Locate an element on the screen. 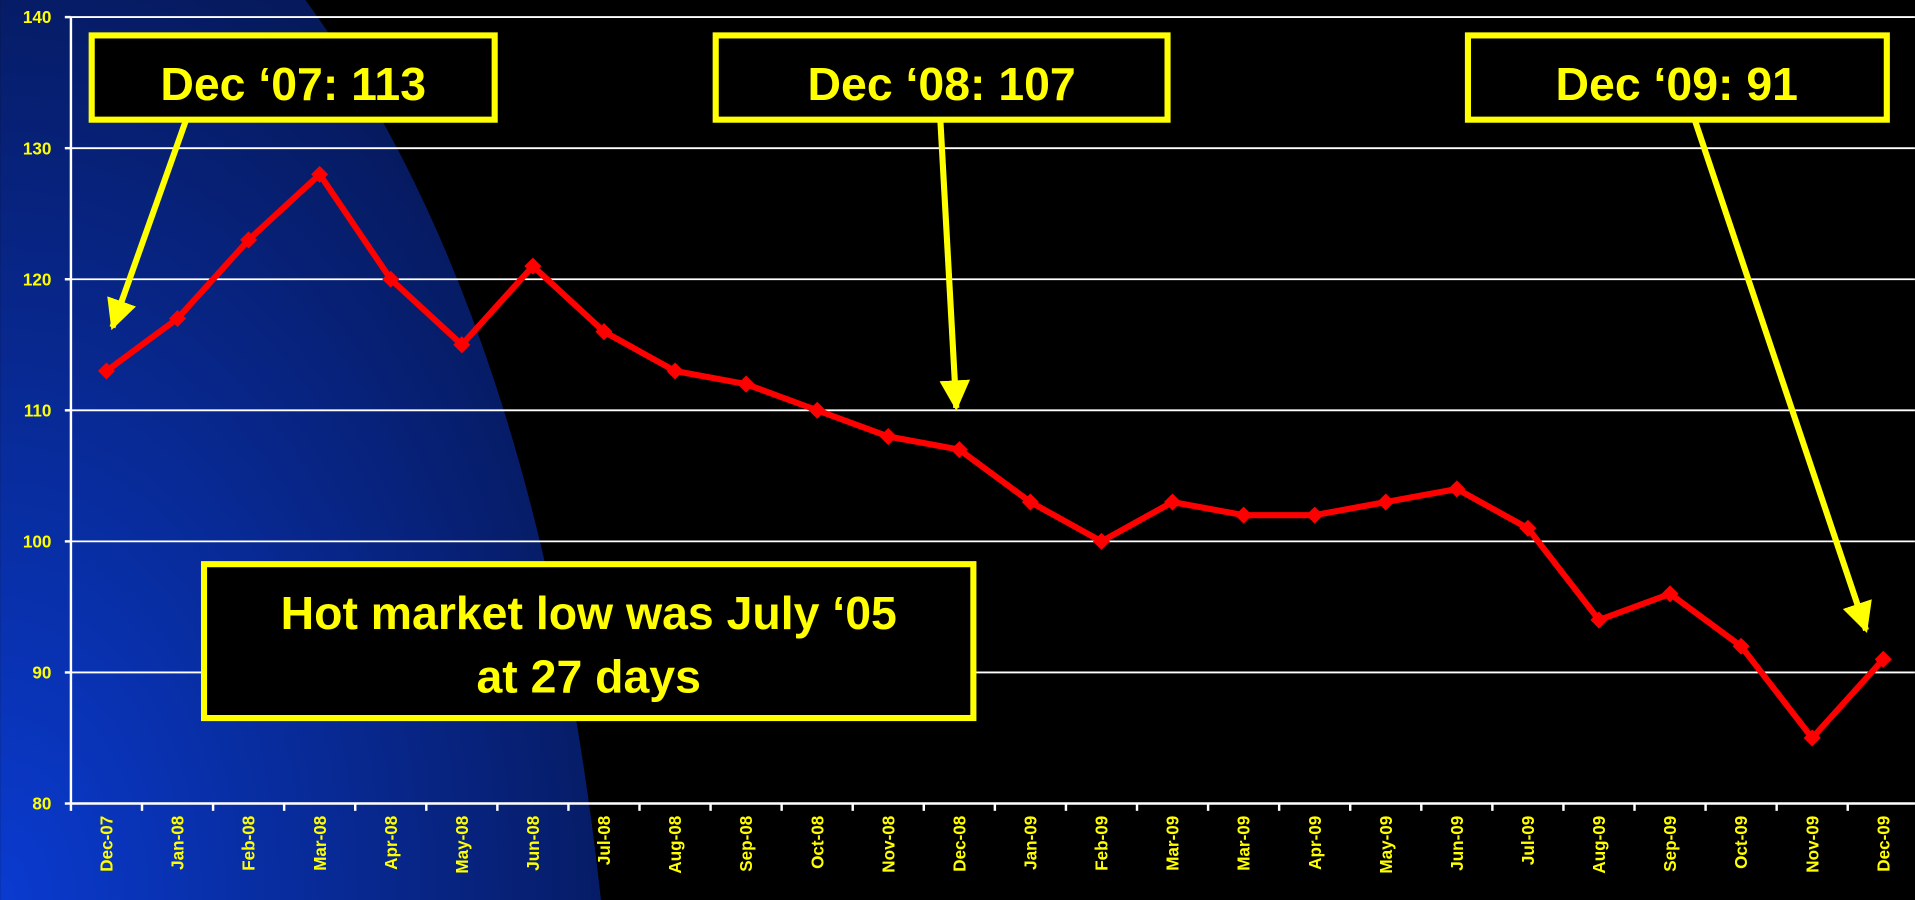 Image resolution: width=1915 pixels, height=900 pixels. callout: at 27 days is located at coordinates (589, 676).